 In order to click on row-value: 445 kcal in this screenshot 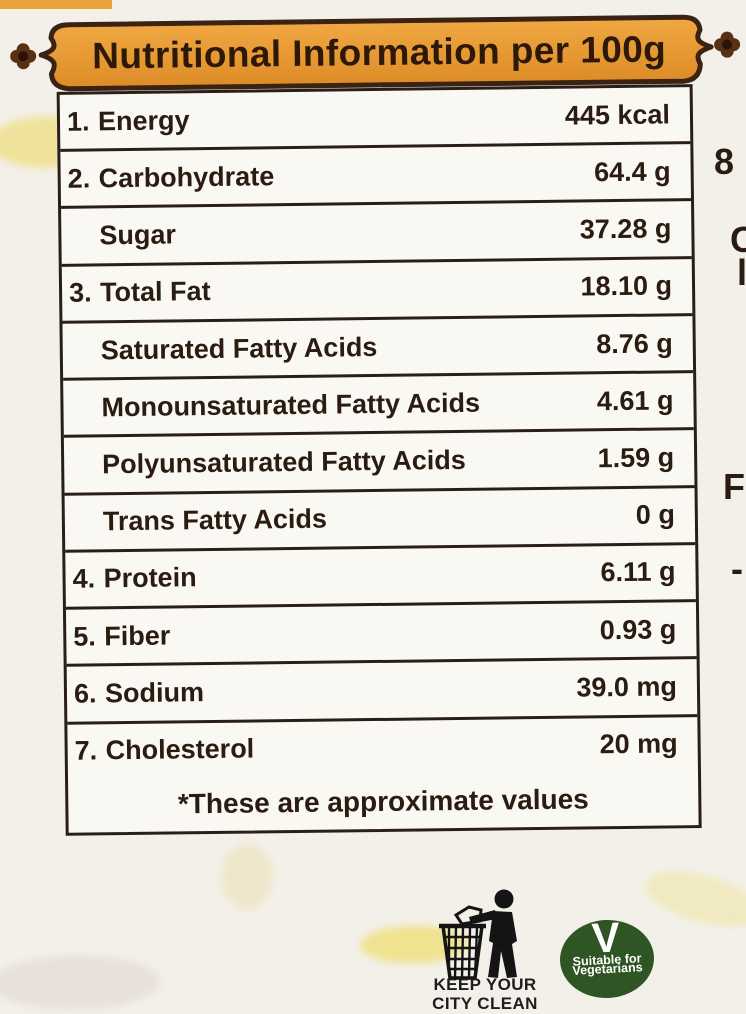, I will do `click(627, 115)`.